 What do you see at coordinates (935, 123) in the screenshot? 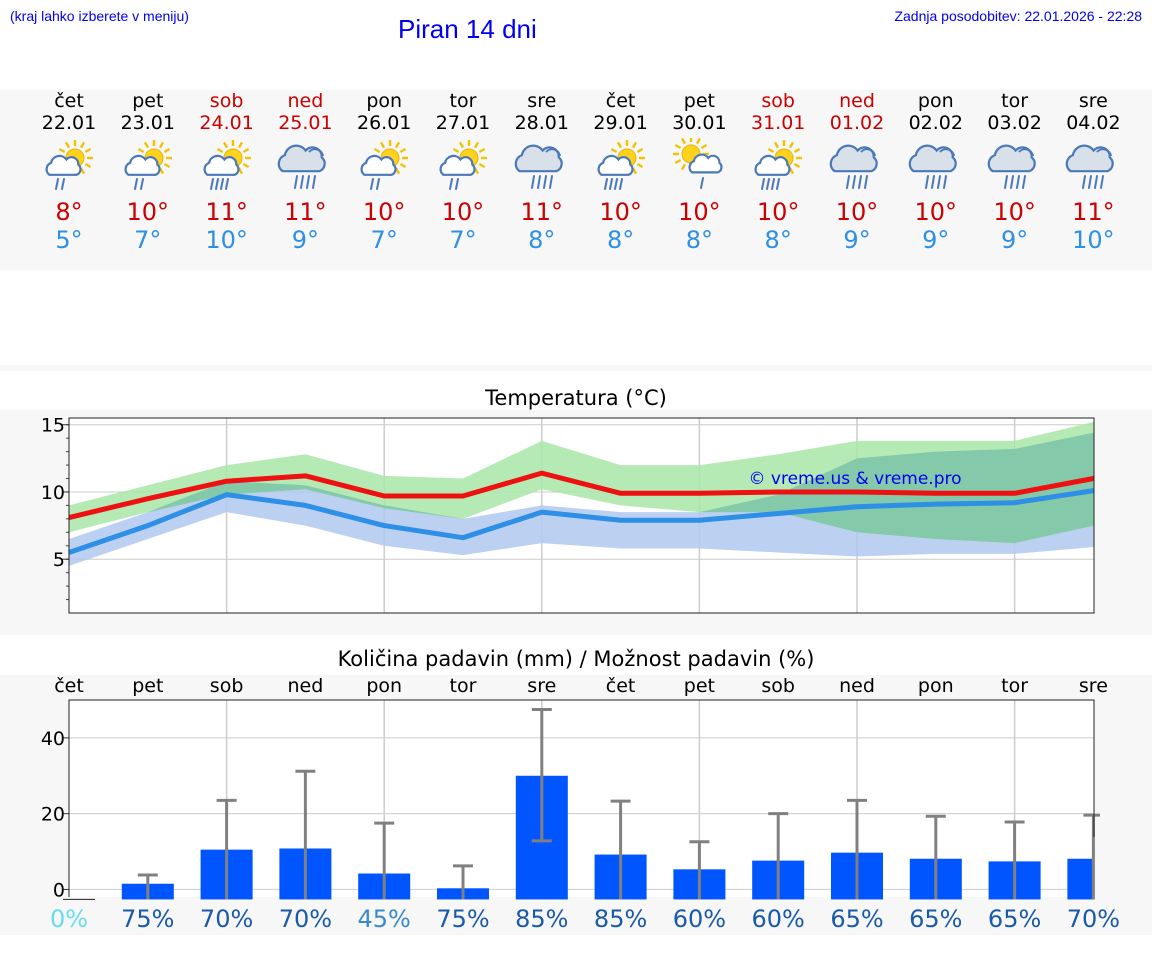
I see `day-date: 02.02` at bounding box center [935, 123].